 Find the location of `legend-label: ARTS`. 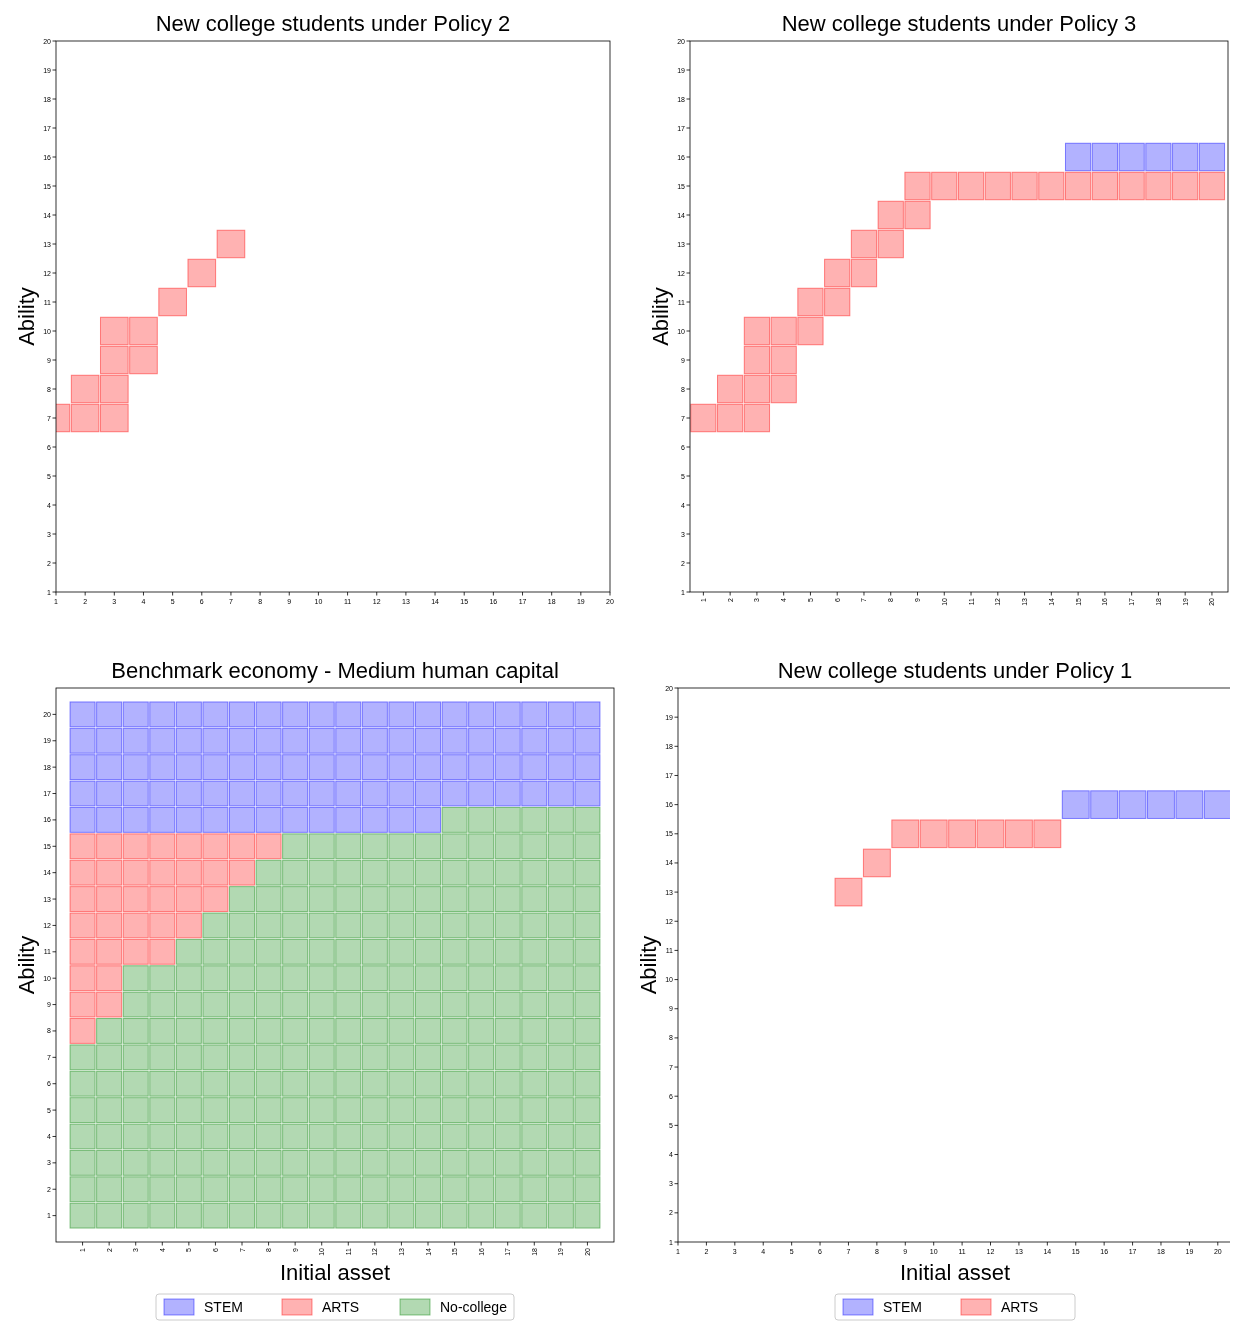

legend-label: ARTS is located at coordinates (1020, 1307).